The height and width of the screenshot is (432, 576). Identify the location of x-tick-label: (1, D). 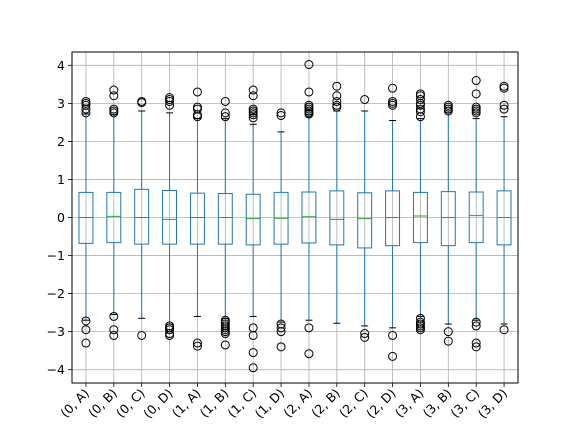
(270, 404).